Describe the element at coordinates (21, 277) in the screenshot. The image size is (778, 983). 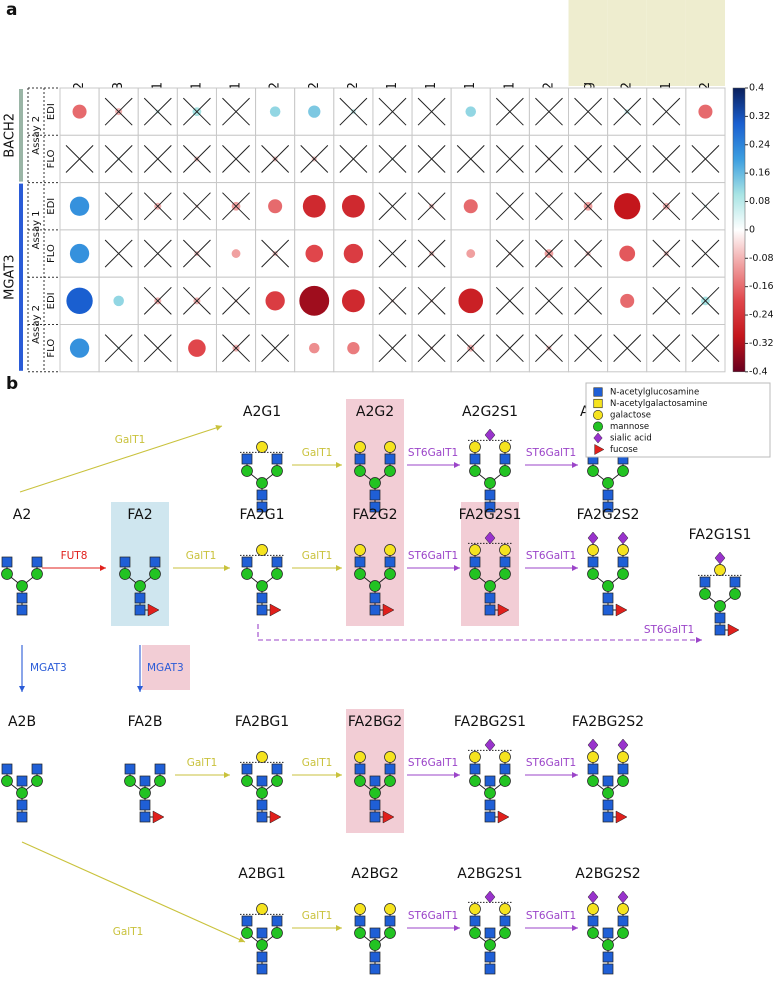
I see `group-bar` at that location.